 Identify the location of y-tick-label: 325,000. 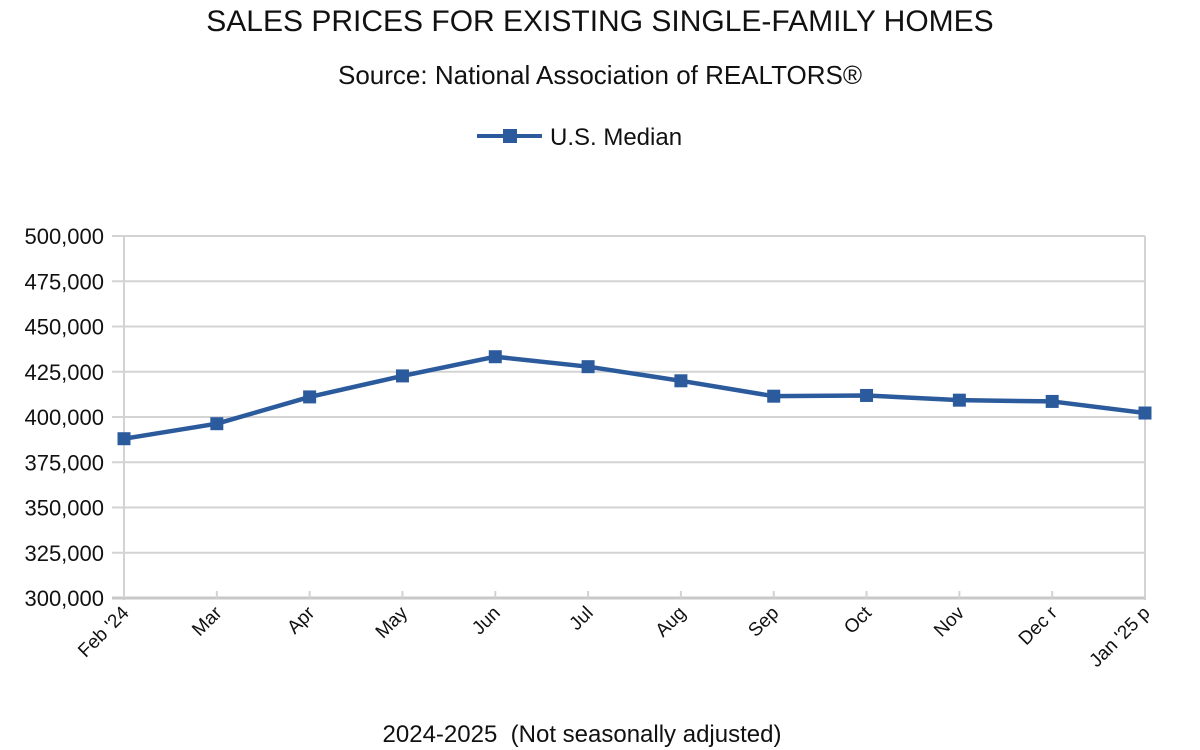
(64, 553).